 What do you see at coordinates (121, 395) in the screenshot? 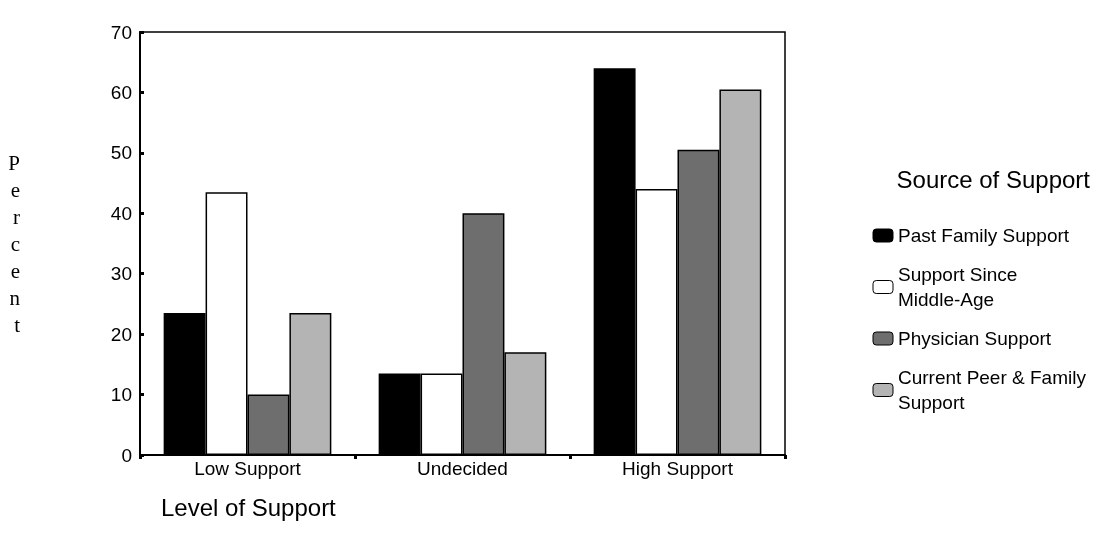
I see `y-tick-label: 10` at bounding box center [121, 395].